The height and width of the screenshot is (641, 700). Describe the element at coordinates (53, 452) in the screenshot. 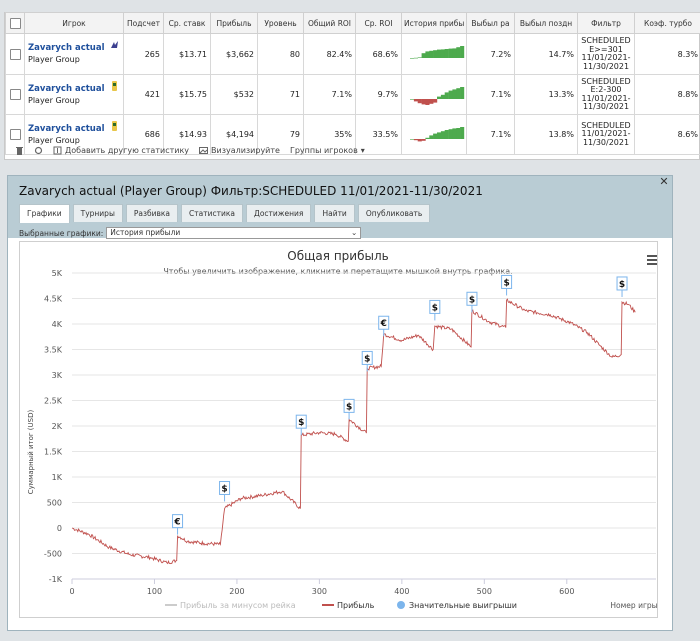

I see `y-tick-label: 1.5K` at that location.